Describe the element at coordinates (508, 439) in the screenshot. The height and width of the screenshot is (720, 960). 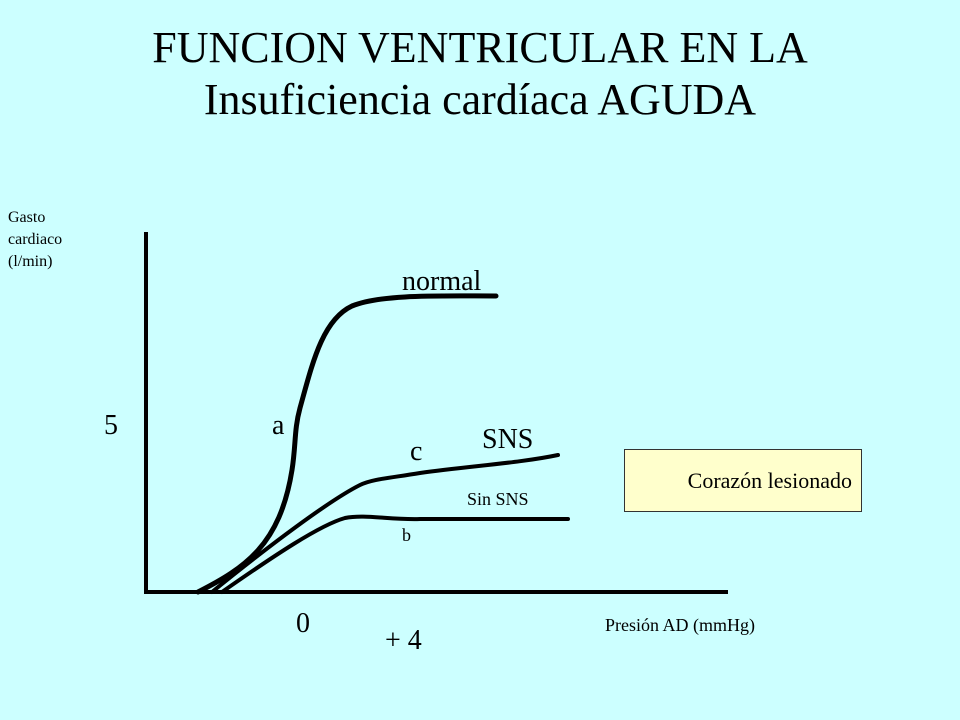
I see `sns-curve-label: SNS` at that location.